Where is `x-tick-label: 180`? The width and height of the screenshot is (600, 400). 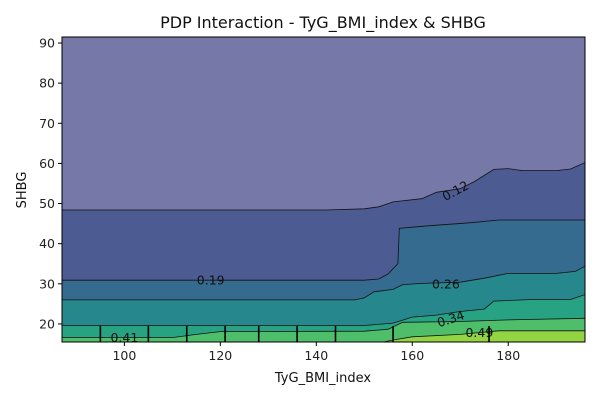 x-tick-label: 180 is located at coordinates (508, 355).